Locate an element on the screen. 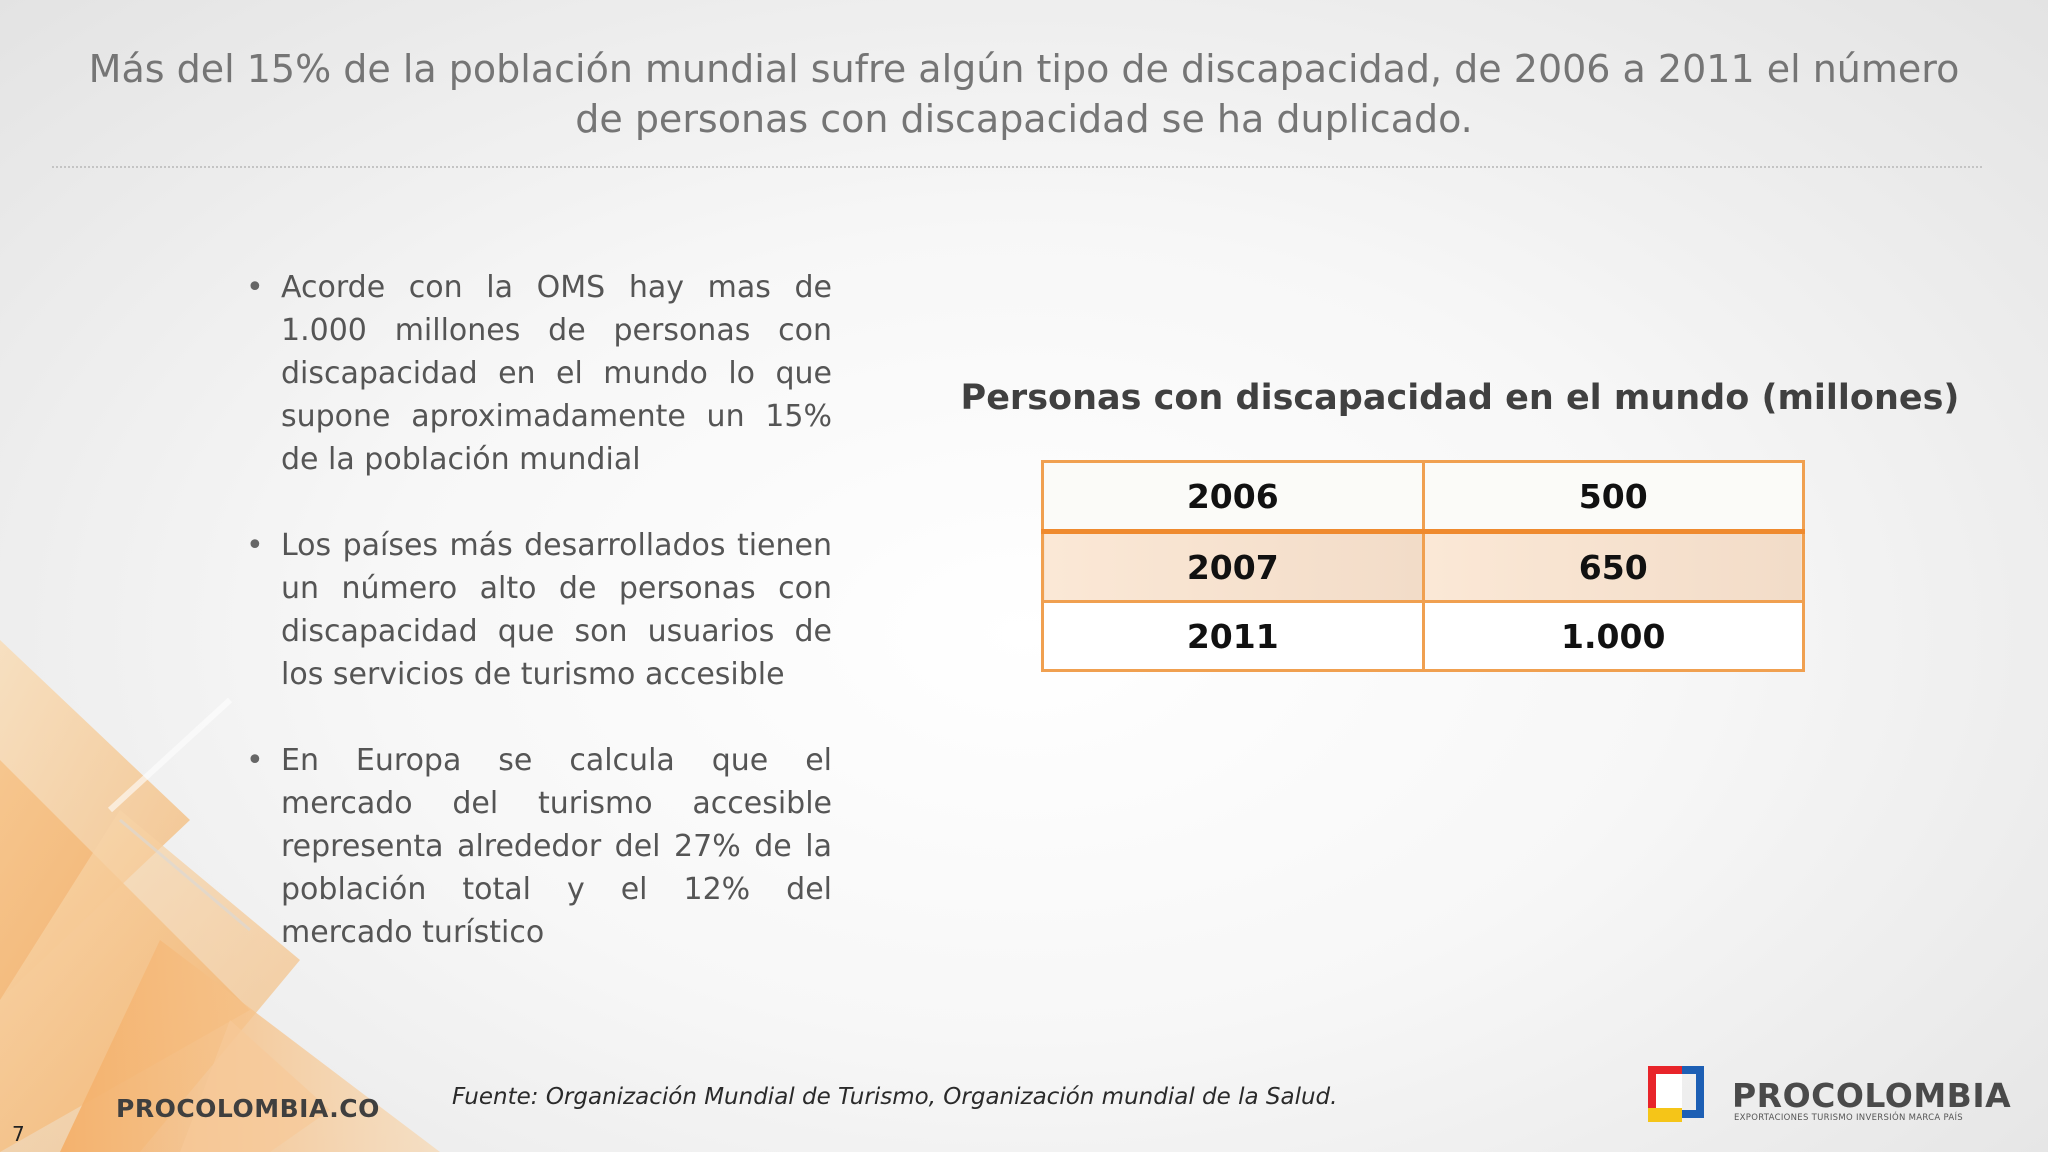  table-row: 2006 500 is located at coordinates (1423, 497).